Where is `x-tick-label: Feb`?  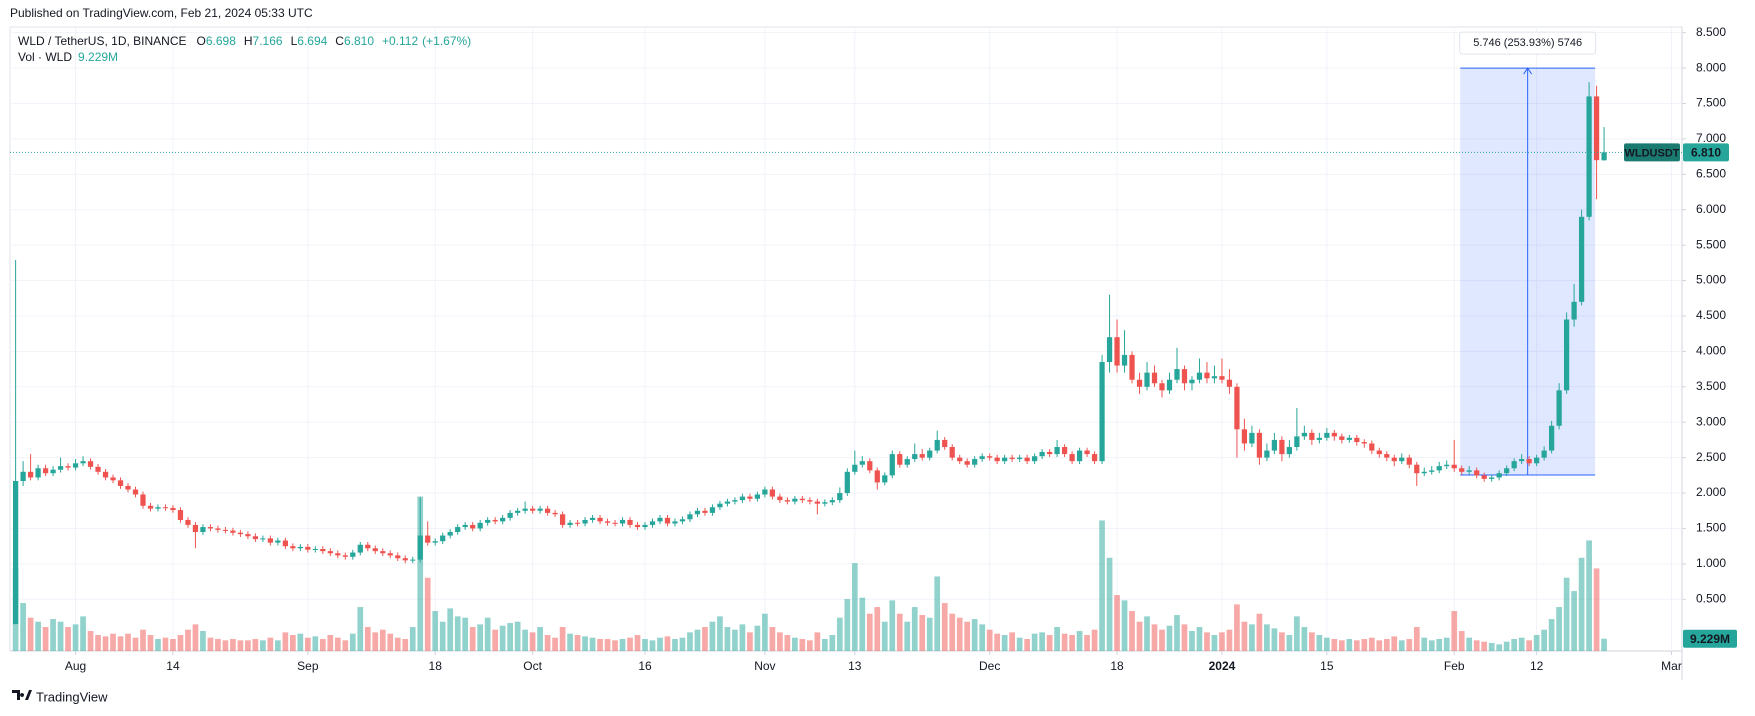
x-tick-label: Feb is located at coordinates (1454, 666).